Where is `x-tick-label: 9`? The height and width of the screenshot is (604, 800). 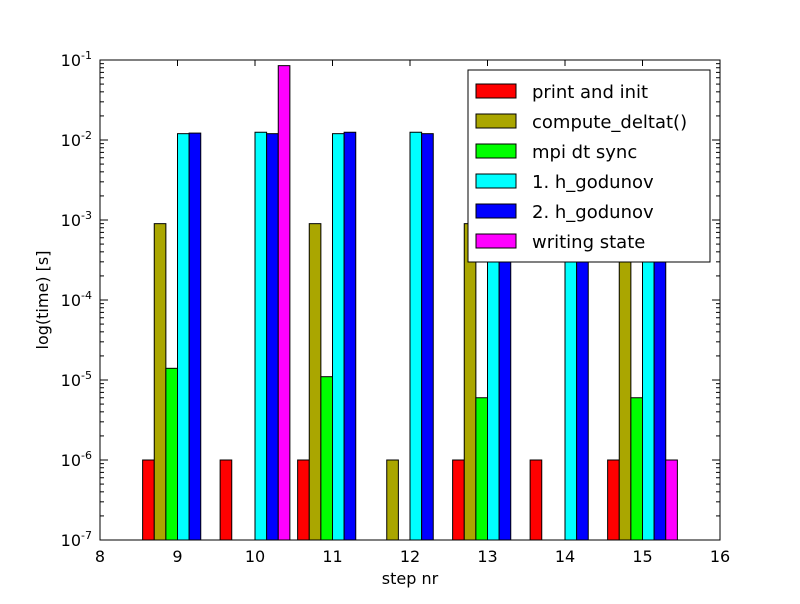
x-tick-label: 9 is located at coordinates (177, 556).